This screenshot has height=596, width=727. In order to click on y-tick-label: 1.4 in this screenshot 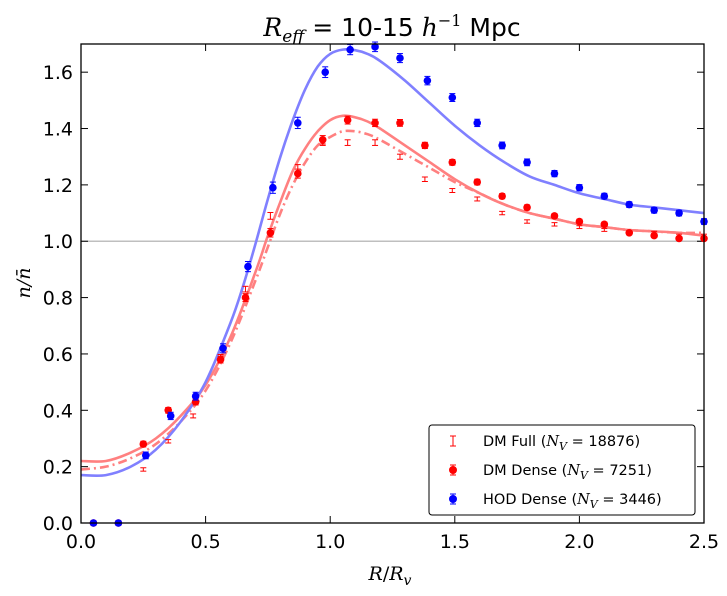, I will do `click(58, 130)`.